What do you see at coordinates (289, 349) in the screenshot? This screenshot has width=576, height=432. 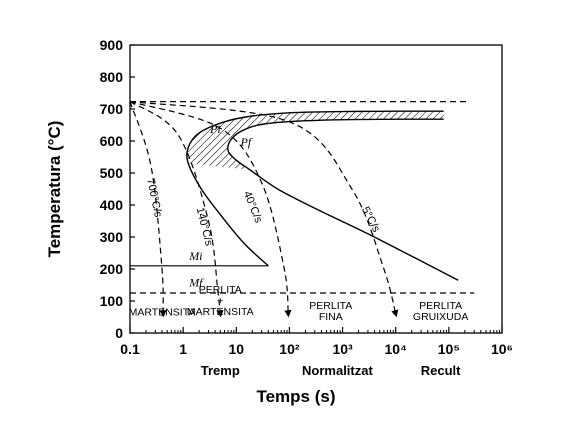 I see `x-tick-label: 10²` at bounding box center [289, 349].